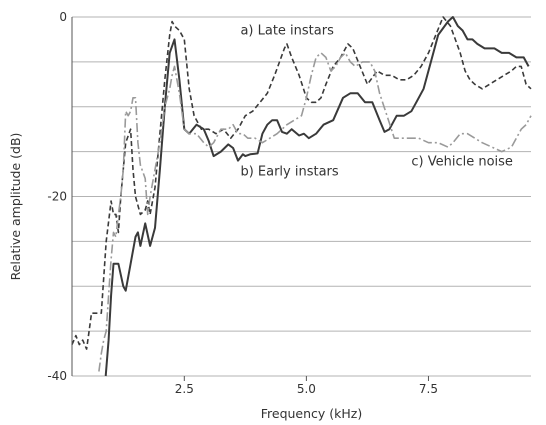 The height and width of the screenshot is (425, 546). Describe the element at coordinates (289, 171) in the screenshot. I see `annotation-early: b) Early instars` at that location.